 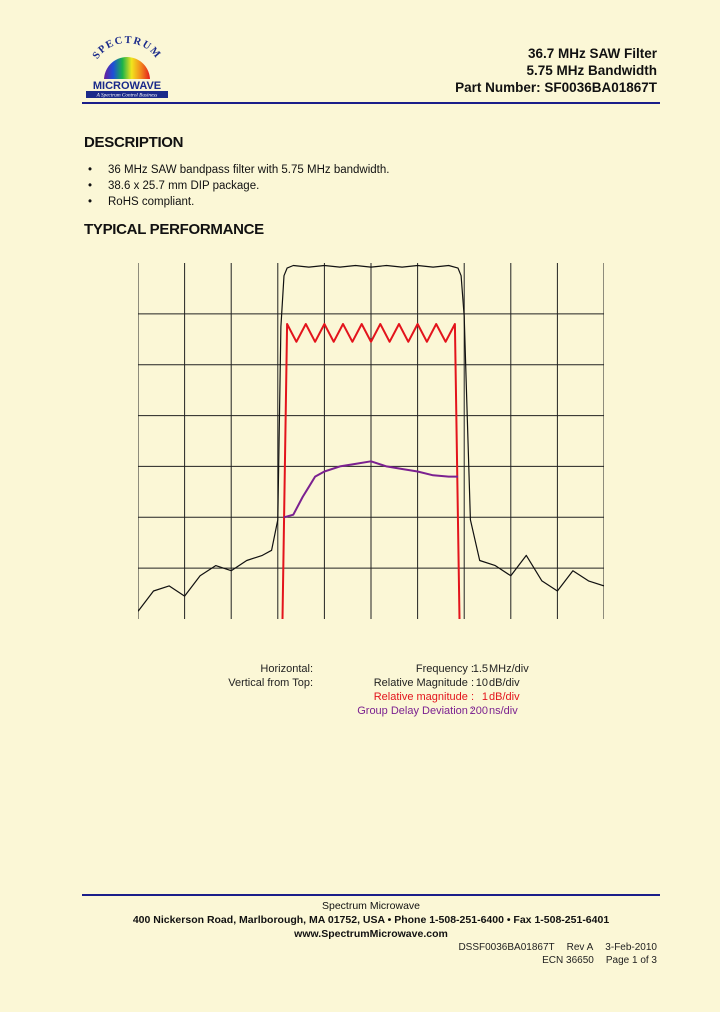 I want to click on legend-row-horizontal: Horizontal: Frequency : 1.5 MHz/div, so click(x=353, y=669).